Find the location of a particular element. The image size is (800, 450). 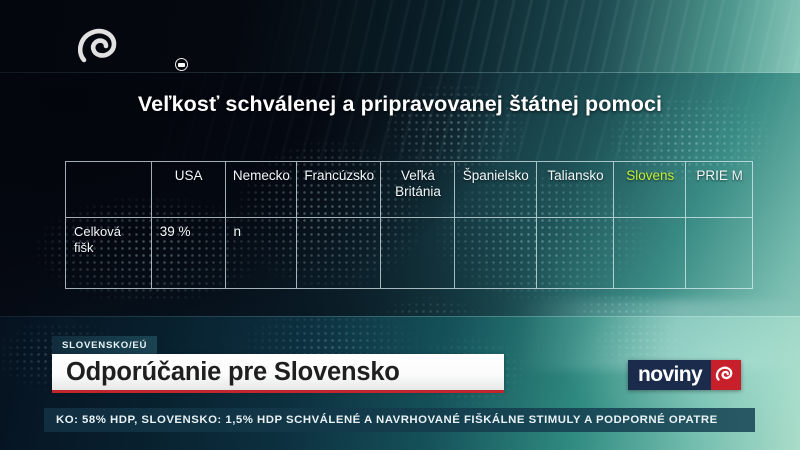

table-cell-france is located at coordinates (339, 253).